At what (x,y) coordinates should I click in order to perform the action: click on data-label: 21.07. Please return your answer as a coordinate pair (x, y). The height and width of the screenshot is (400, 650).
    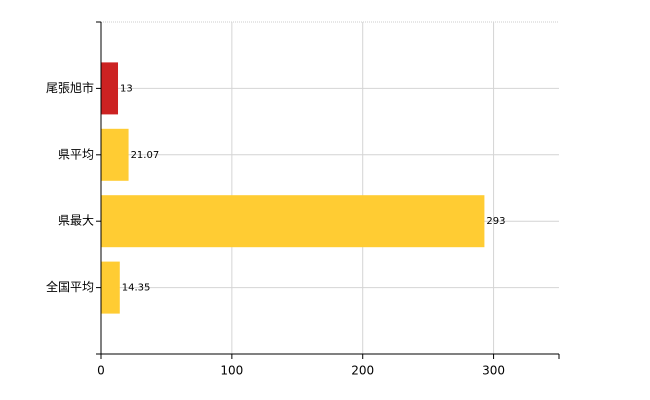
    Looking at the image, I should click on (145, 155).